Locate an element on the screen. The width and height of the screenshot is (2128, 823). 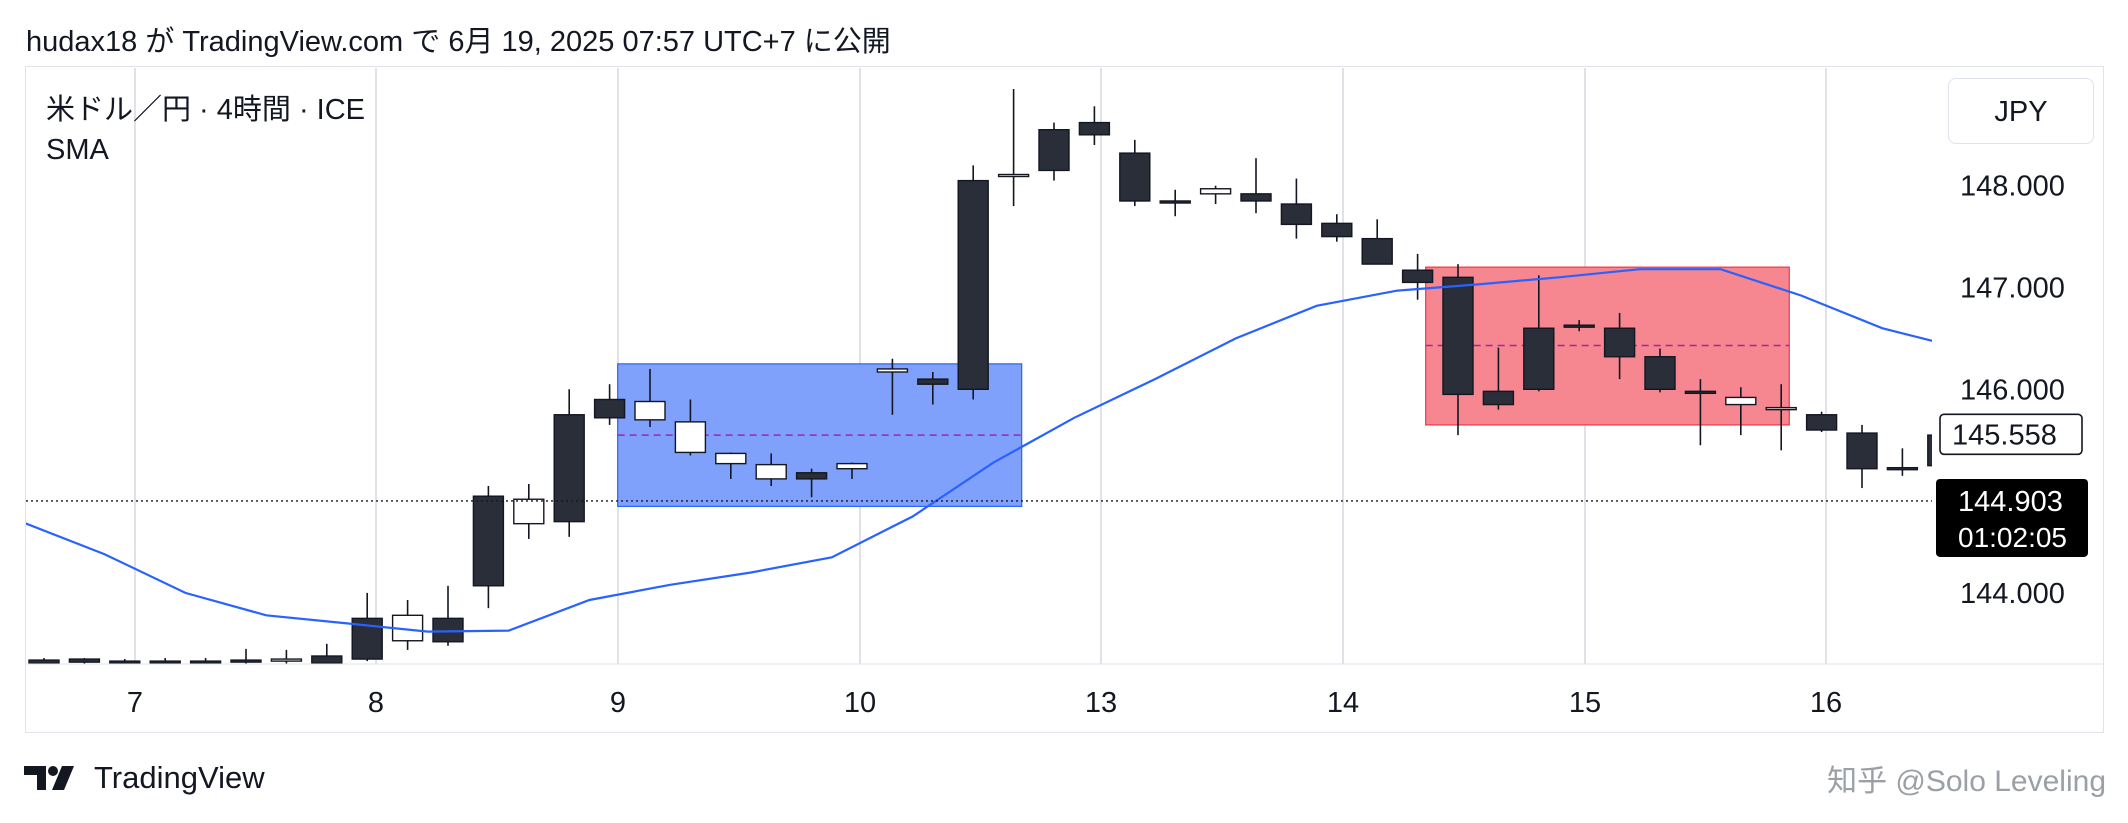
indicator-label: SMA is located at coordinates (77, 150).